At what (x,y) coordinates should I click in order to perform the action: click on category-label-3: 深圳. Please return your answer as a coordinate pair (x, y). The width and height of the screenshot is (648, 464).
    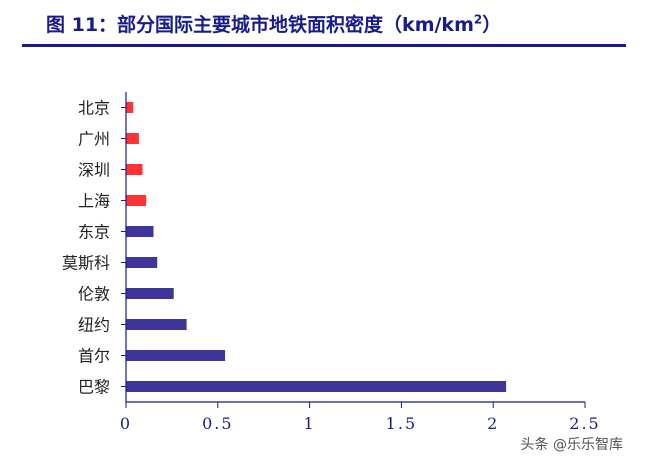
    Looking at the image, I should click on (94, 170).